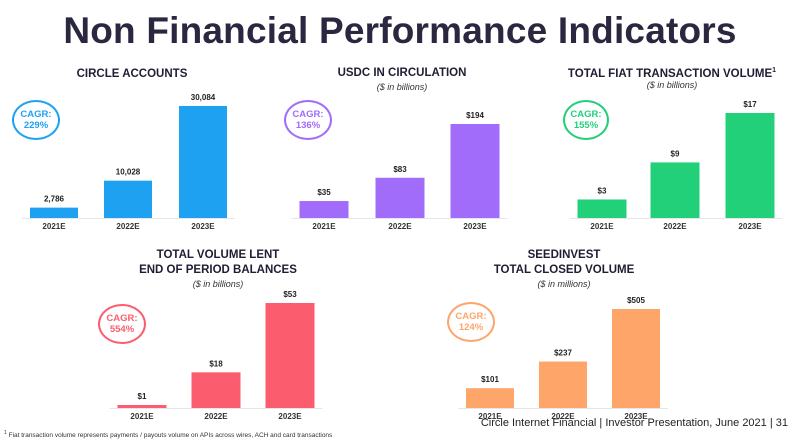  I want to click on chart-title-seedinvest: SEEDINVEST, so click(564, 255).